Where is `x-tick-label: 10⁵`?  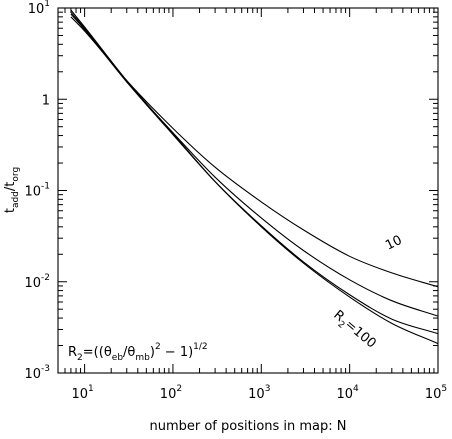 x-tick-label: 10⁵ is located at coordinates (436, 393).